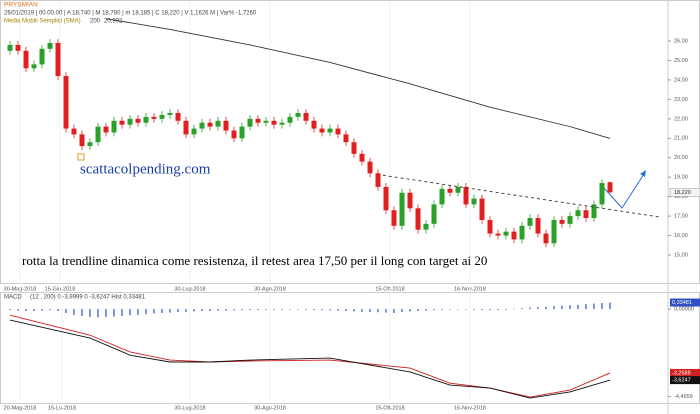 The width and height of the screenshot is (700, 414). I want to click on arrow-head, so click(643, 173).